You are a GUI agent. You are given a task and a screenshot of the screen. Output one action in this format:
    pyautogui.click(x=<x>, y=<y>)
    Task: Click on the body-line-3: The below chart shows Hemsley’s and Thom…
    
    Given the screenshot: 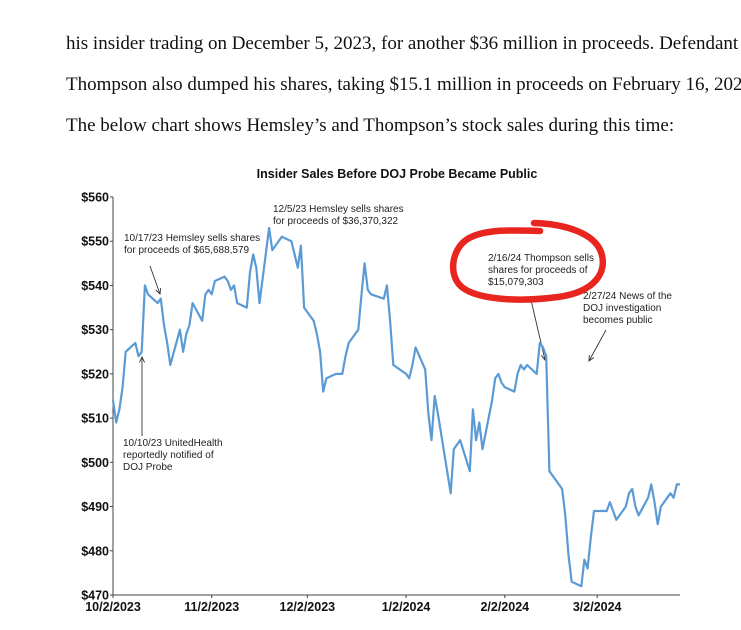 What is the action you would take?
    pyautogui.click(x=370, y=125)
    